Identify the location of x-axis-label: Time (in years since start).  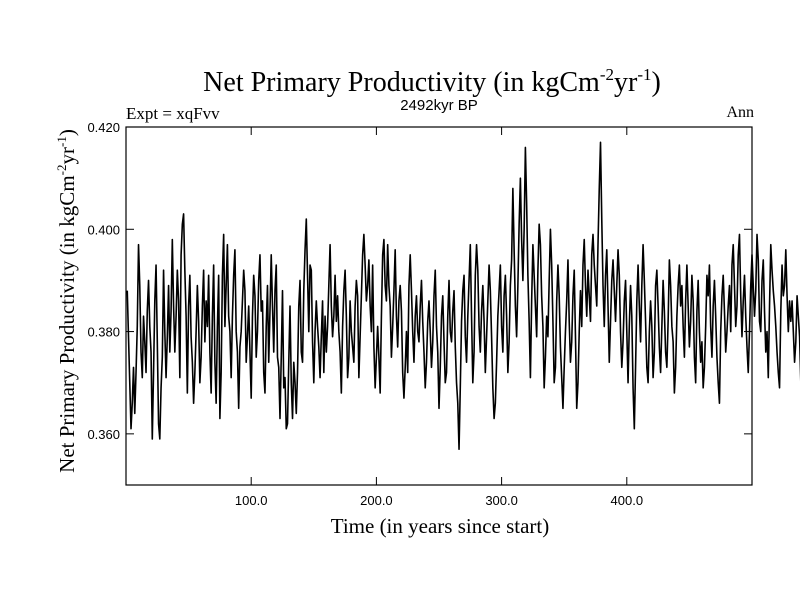
(440, 526).